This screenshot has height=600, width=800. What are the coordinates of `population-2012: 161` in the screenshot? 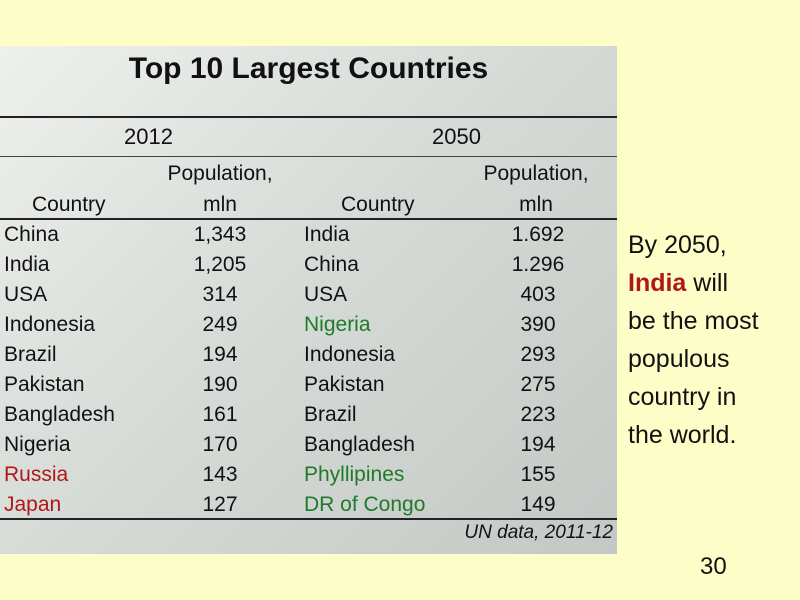 It's located at (220, 414).